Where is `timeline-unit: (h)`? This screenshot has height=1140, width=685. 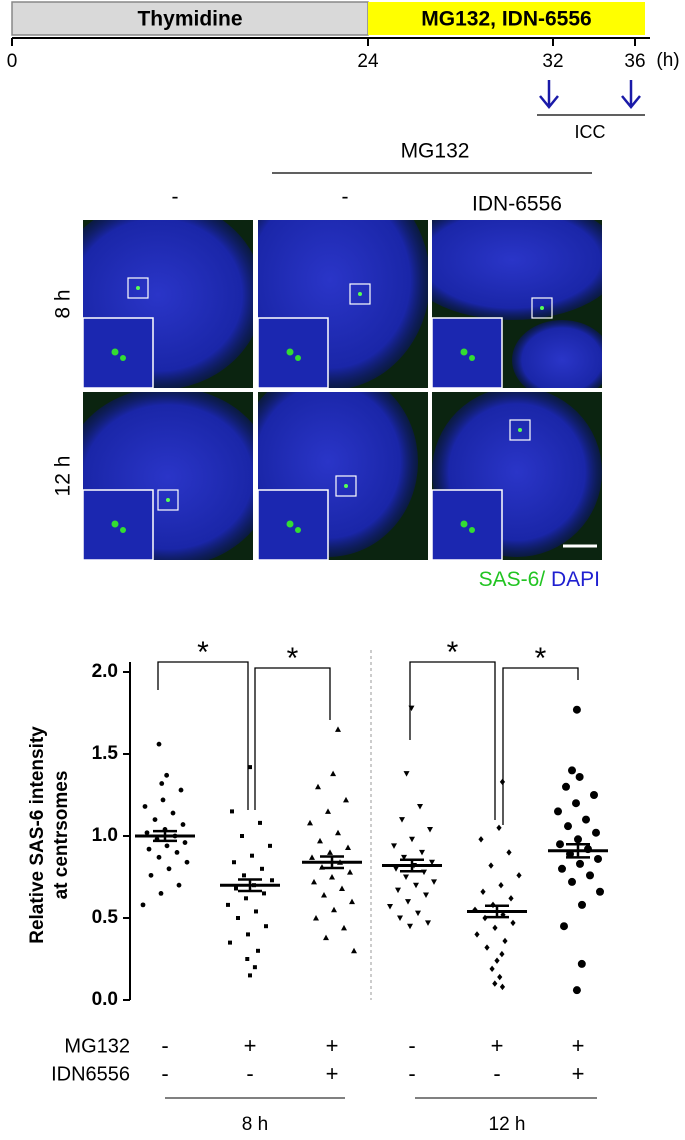 timeline-unit: (h) is located at coordinates (667, 60).